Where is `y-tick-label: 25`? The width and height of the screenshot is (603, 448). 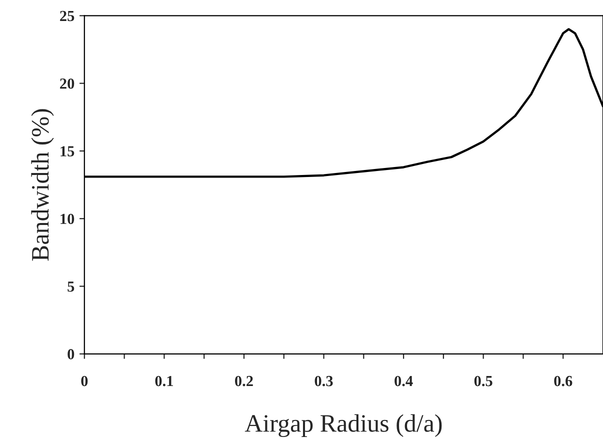 y-tick-label: 25 is located at coordinates (67, 16).